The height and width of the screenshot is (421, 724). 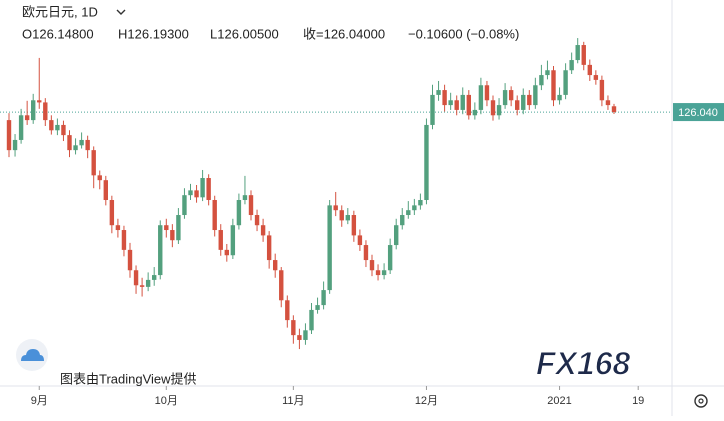 I want to click on legend-open: O126.14800, so click(x=58, y=33).